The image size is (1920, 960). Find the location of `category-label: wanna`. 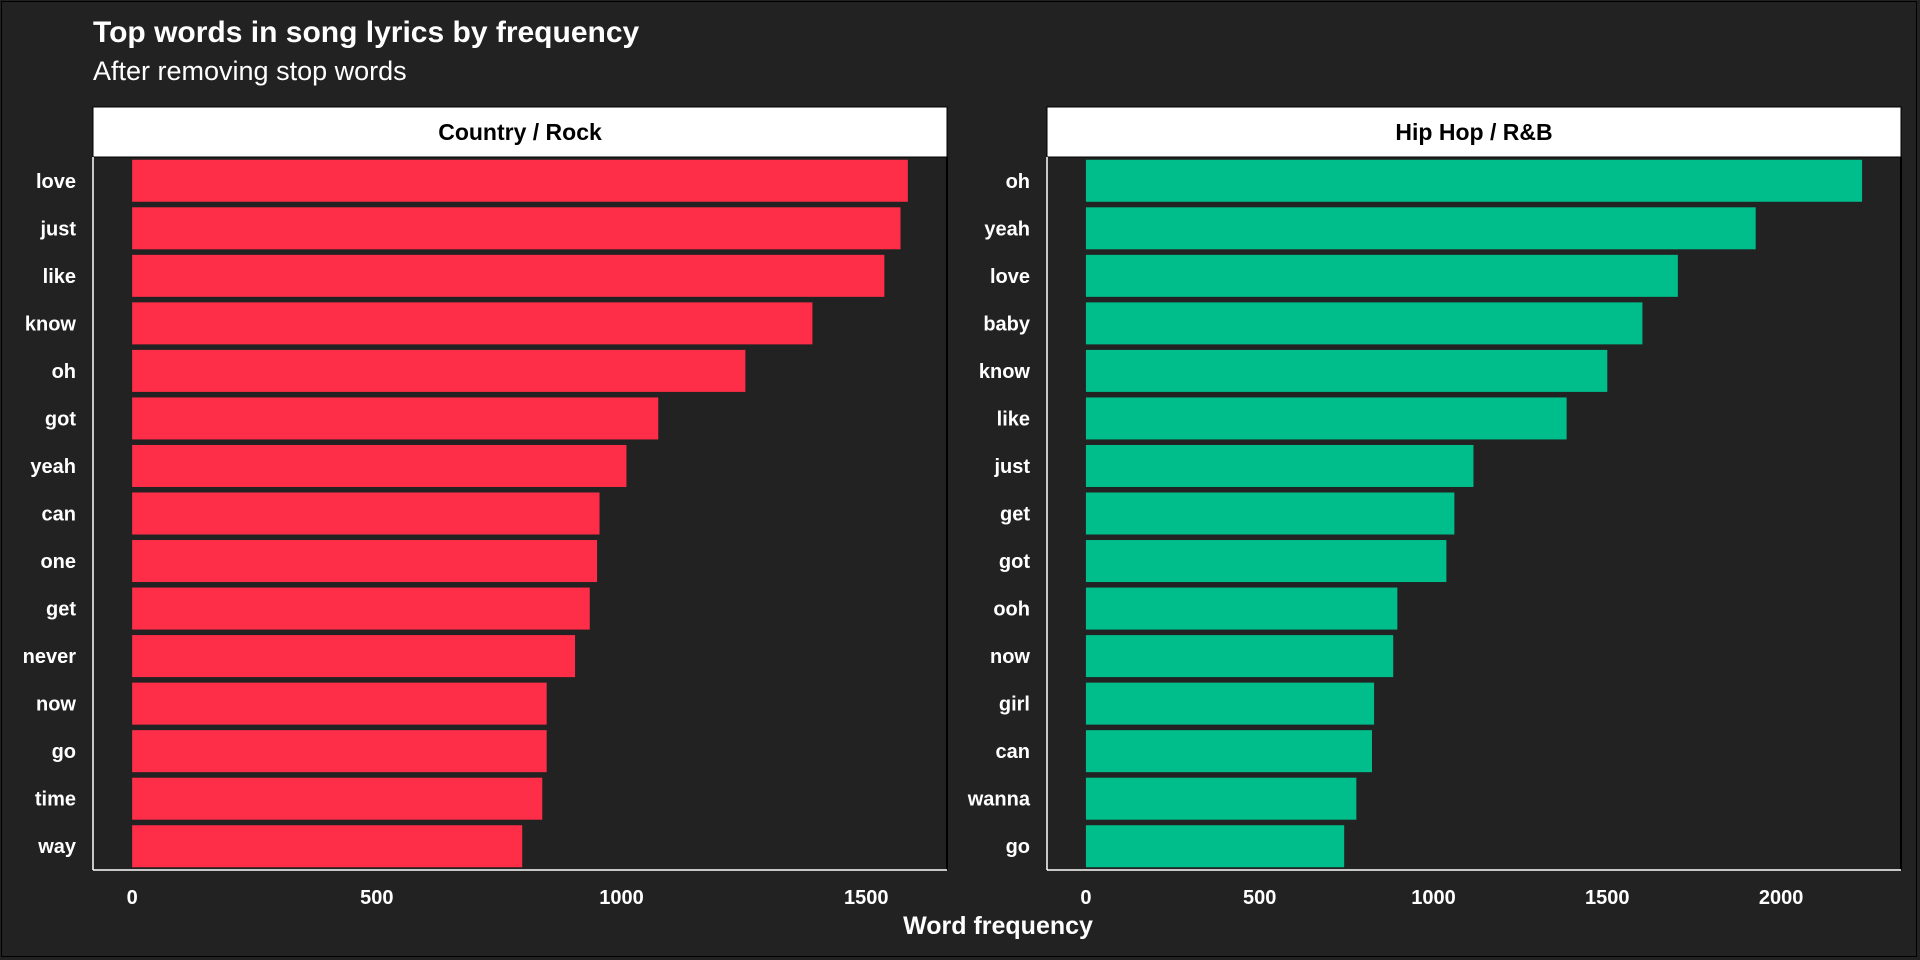

category-label: wanna is located at coordinates (999, 800).